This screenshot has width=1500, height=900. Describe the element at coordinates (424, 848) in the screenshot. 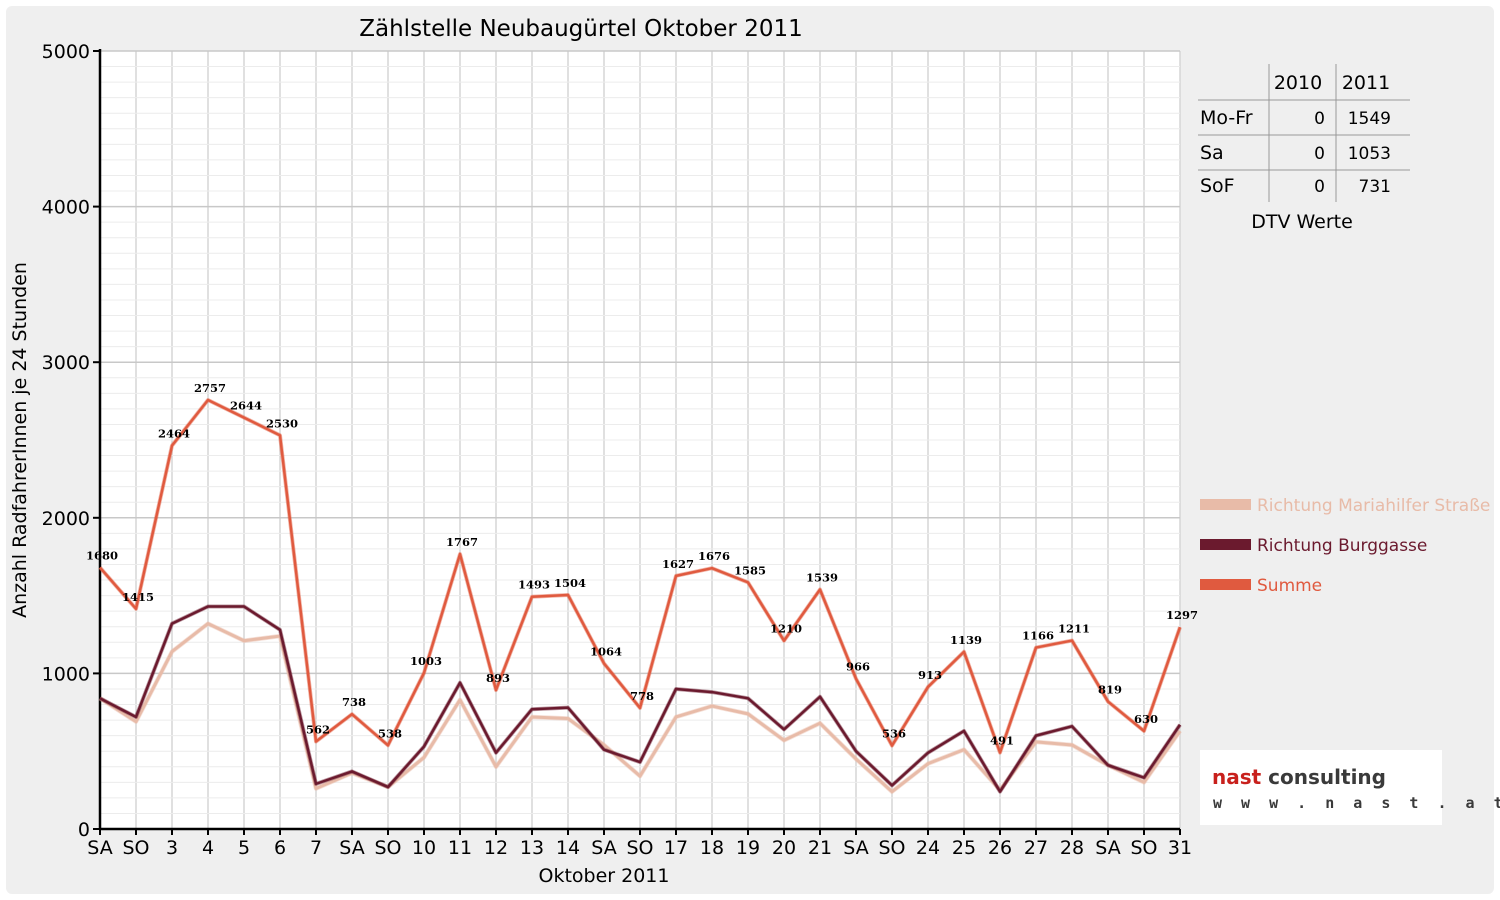

I see `x-tick-label: 10` at that location.